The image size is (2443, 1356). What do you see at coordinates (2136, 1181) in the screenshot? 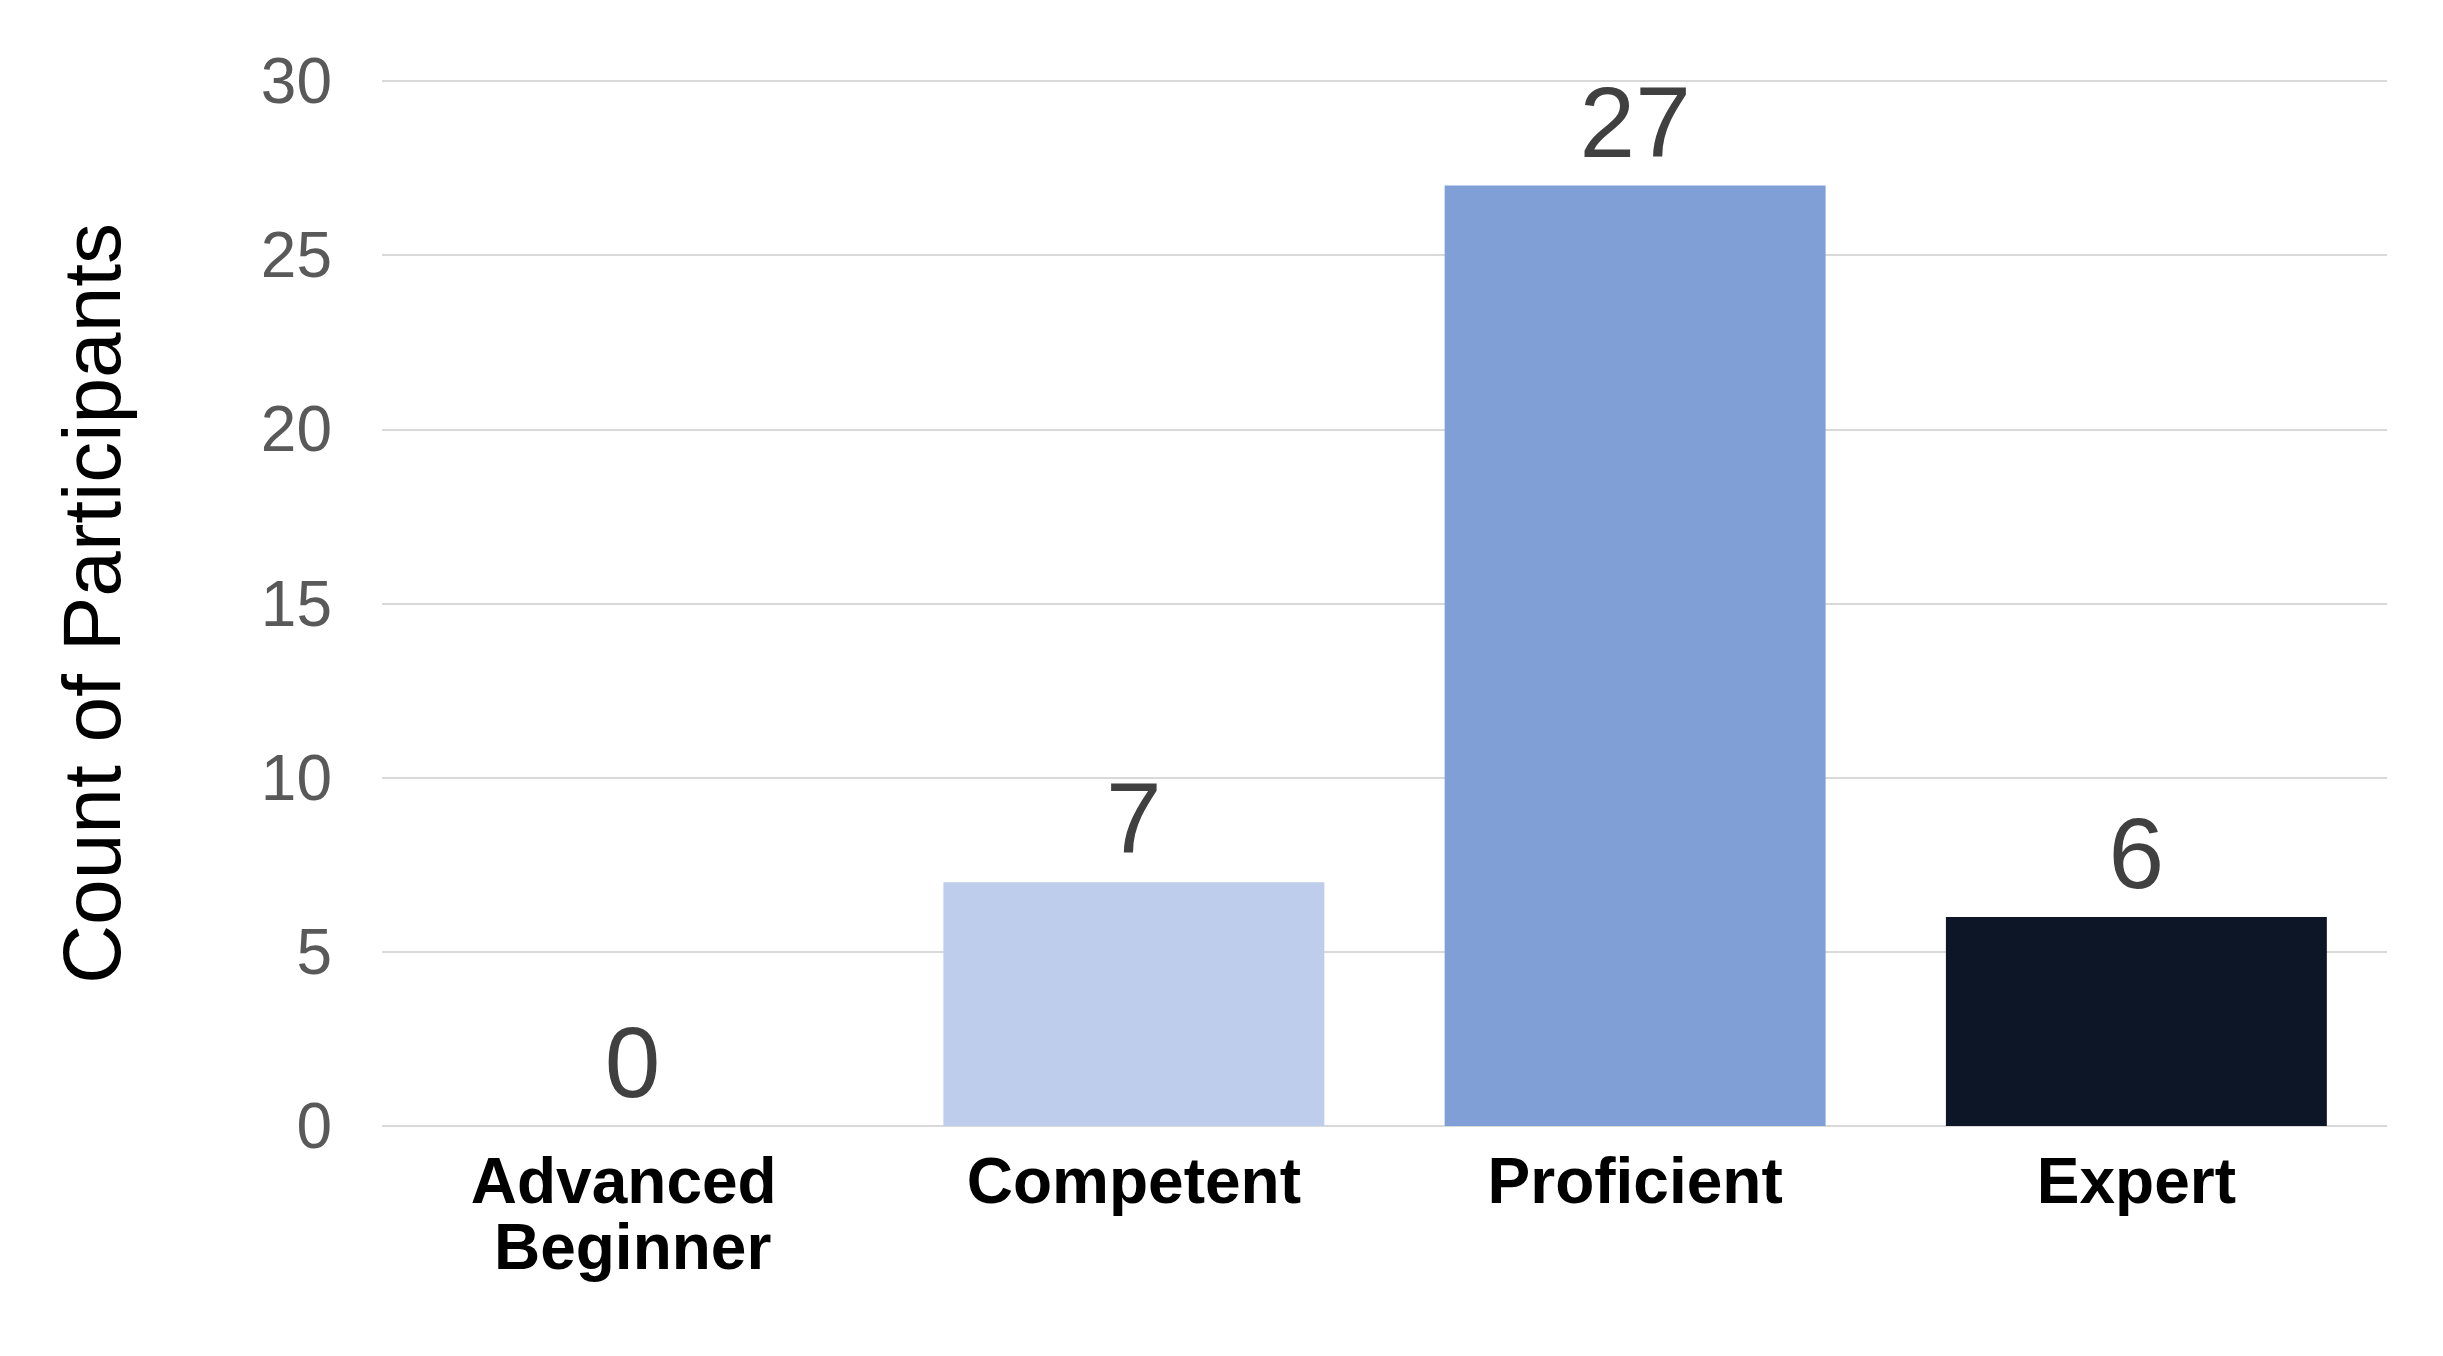
I see `x-tick-label: Expert` at bounding box center [2136, 1181].